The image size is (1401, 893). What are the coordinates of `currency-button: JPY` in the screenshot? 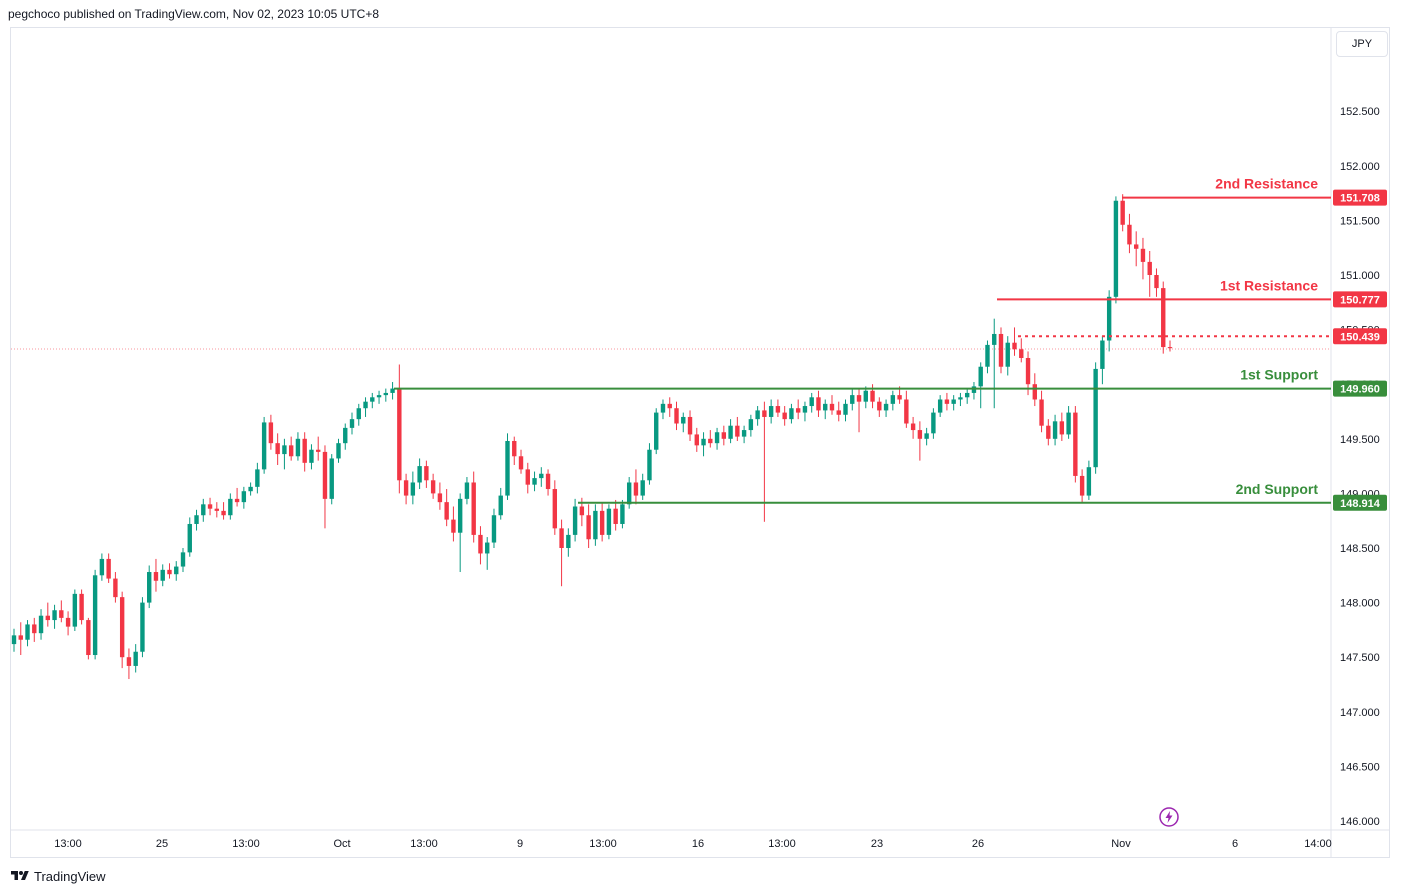 It's located at (1362, 44).